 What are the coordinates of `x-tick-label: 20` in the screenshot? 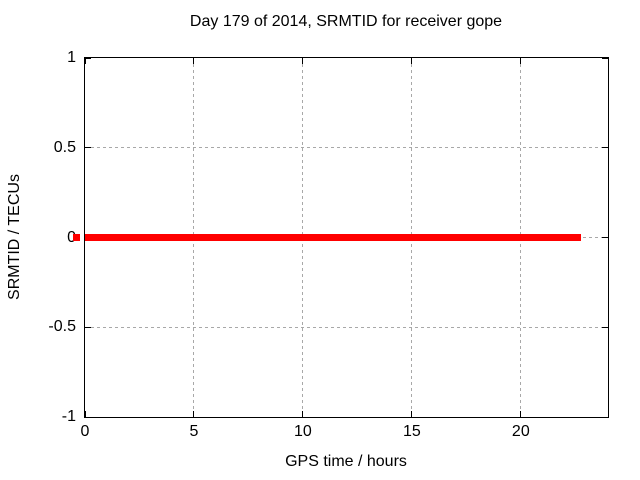 It's located at (520, 431).